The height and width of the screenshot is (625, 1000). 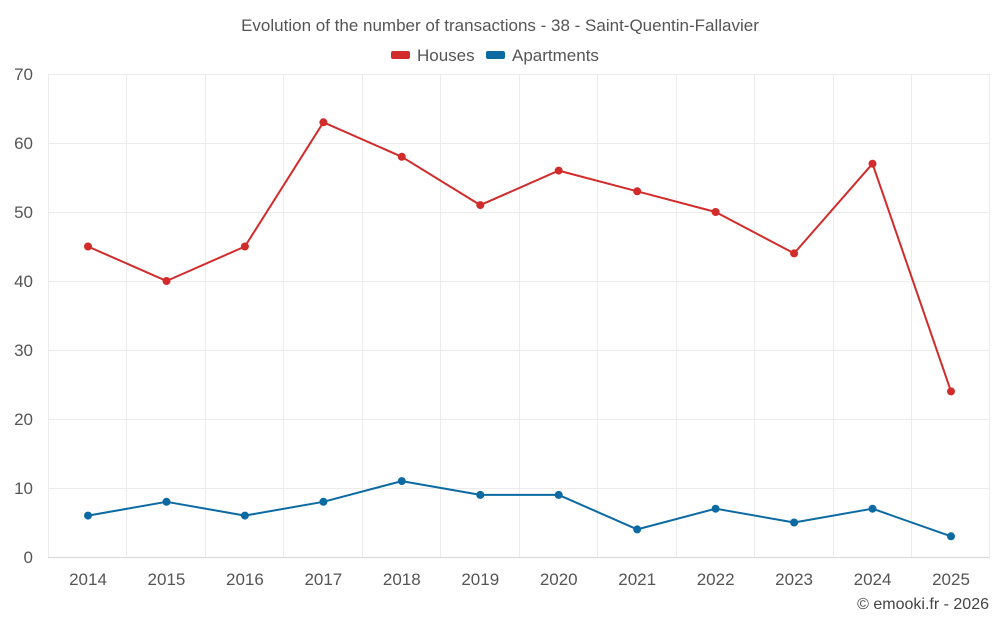 I want to click on series-apartments, so click(x=519, y=509).